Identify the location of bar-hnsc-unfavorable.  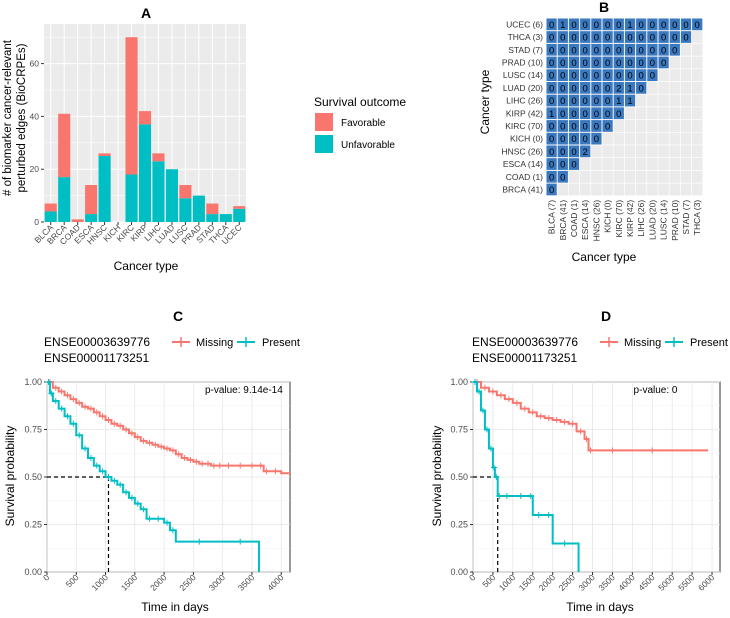
(104, 189).